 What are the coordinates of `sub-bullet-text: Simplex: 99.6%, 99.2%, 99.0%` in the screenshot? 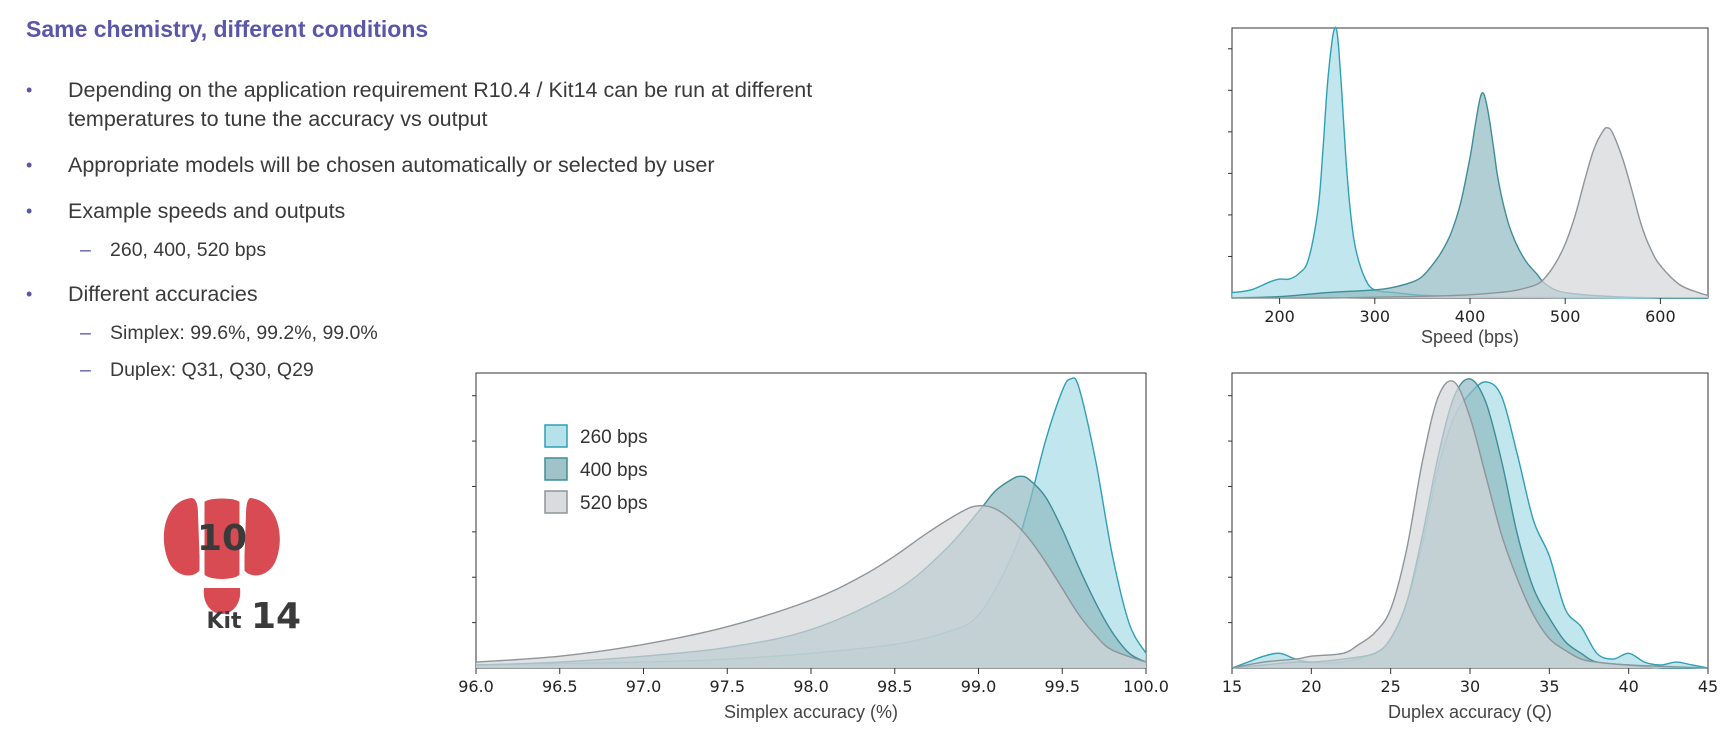 It's located at (244, 333).